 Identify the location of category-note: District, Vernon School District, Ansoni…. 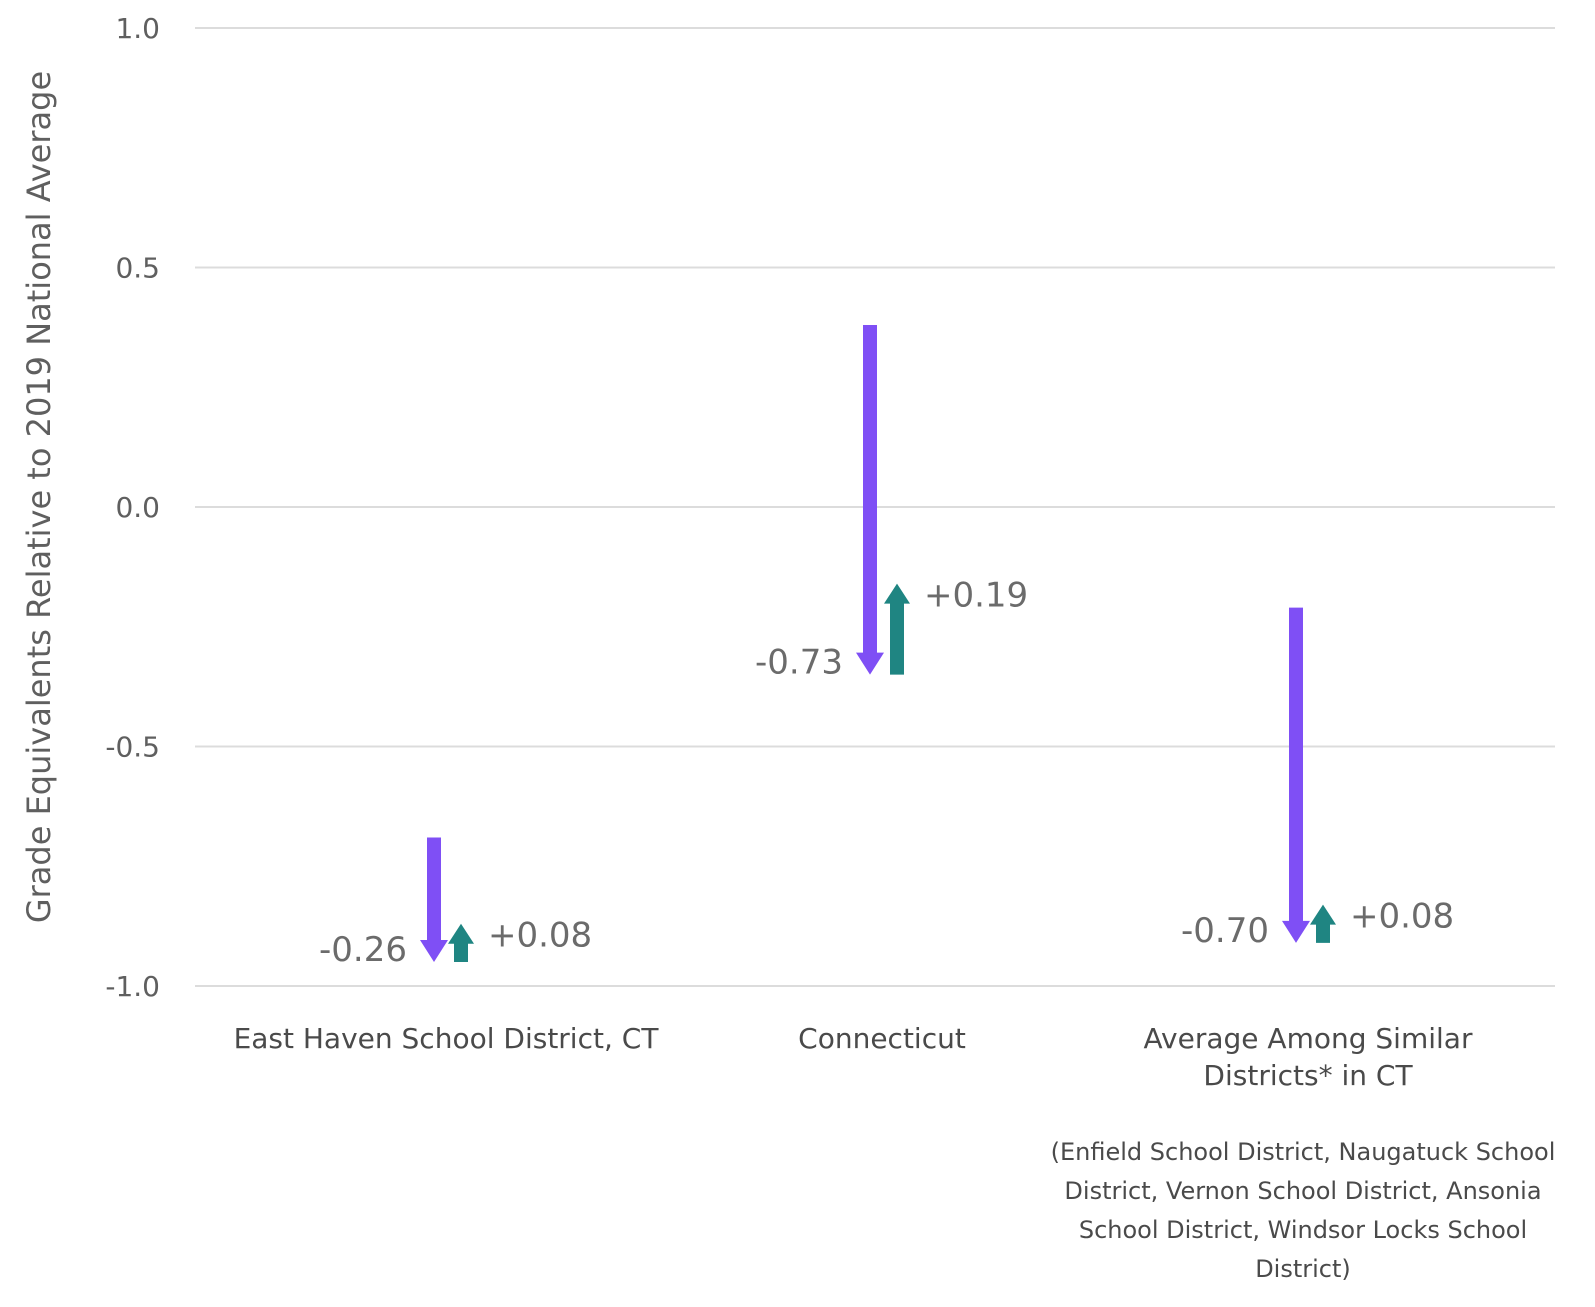
(1302, 1191).